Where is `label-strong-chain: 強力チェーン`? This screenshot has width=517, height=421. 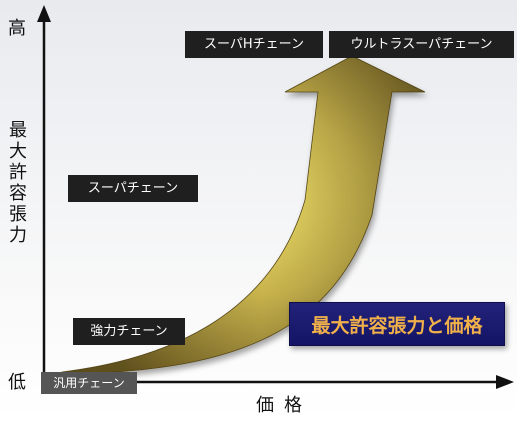
label-strong-chain: 強力チェーン is located at coordinates (129, 331).